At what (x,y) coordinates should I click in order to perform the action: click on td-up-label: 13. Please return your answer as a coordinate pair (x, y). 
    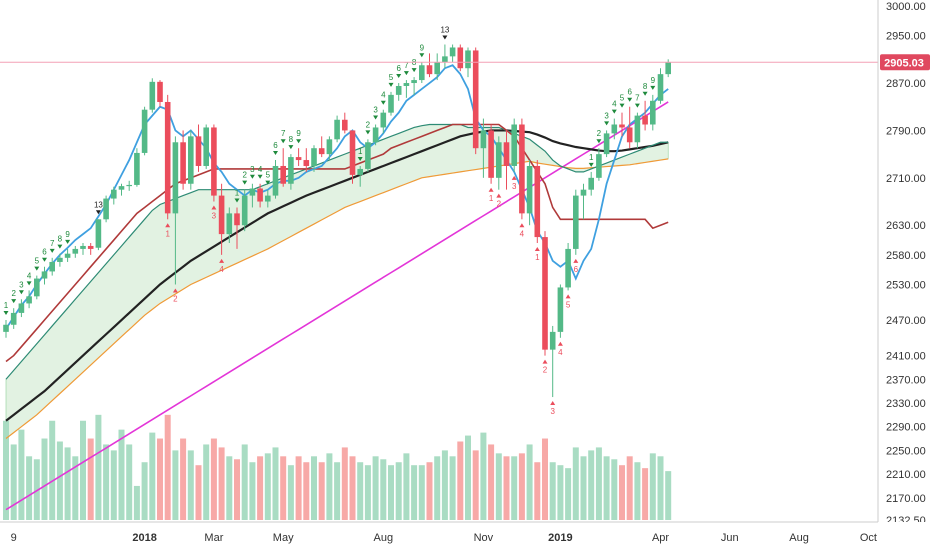
    Looking at the image, I should click on (98, 204).